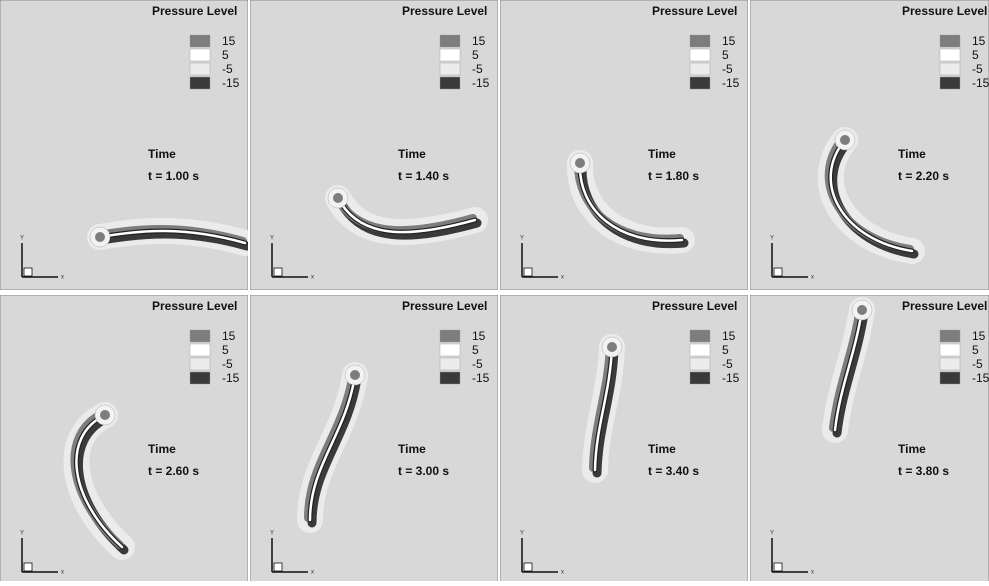 The image size is (989, 586). I want to click on time-value: t = 1.80 s, so click(673, 176).